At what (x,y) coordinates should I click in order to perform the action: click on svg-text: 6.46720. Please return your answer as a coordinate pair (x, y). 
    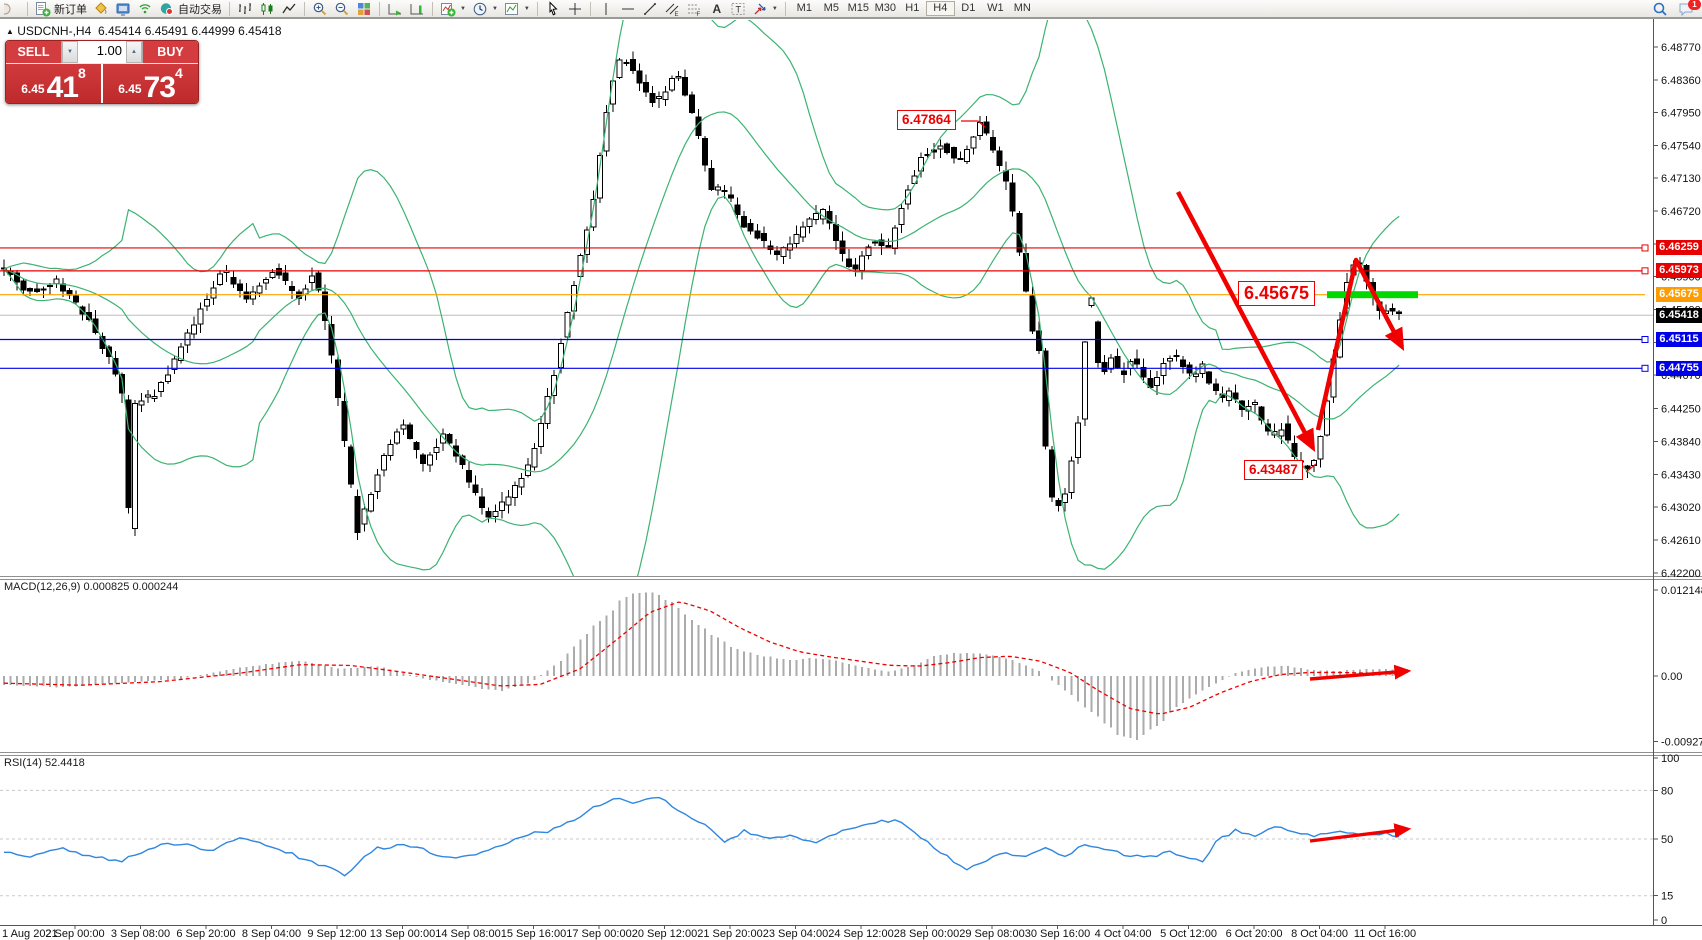
    Looking at the image, I should click on (1681, 212).